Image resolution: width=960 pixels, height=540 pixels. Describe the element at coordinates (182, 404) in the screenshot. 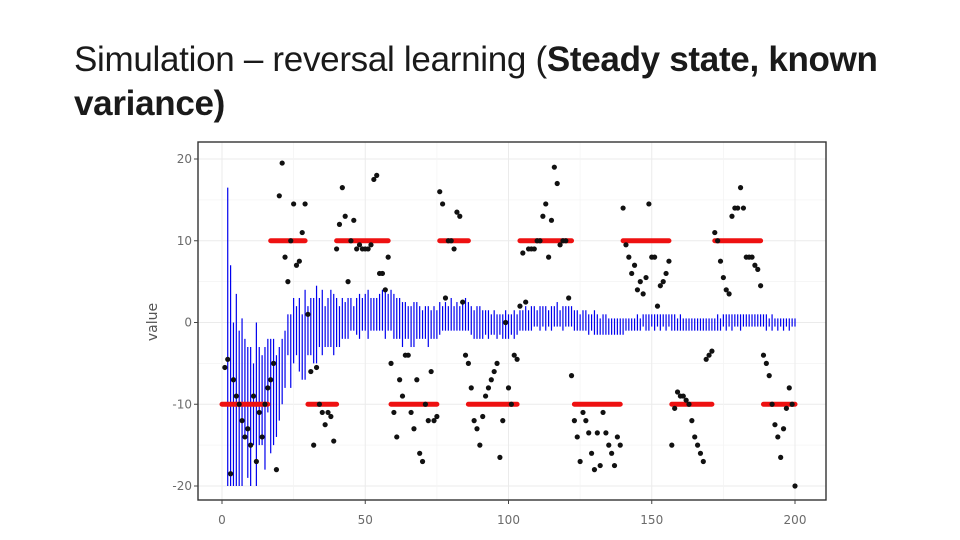

I see `y-tick-label: -10` at that location.